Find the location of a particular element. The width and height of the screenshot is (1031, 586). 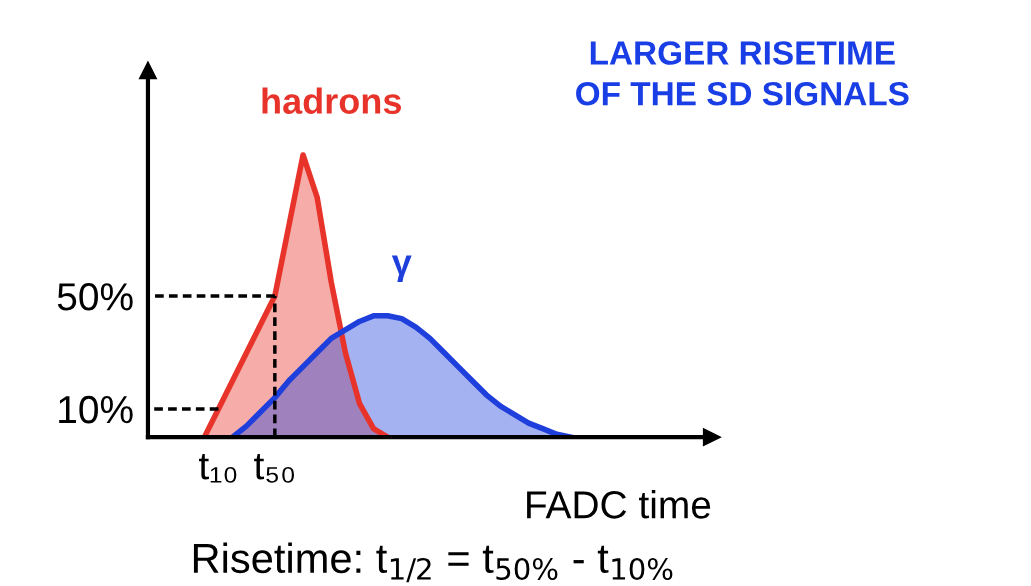

x-tick-label: t₅₀ is located at coordinates (274, 468).